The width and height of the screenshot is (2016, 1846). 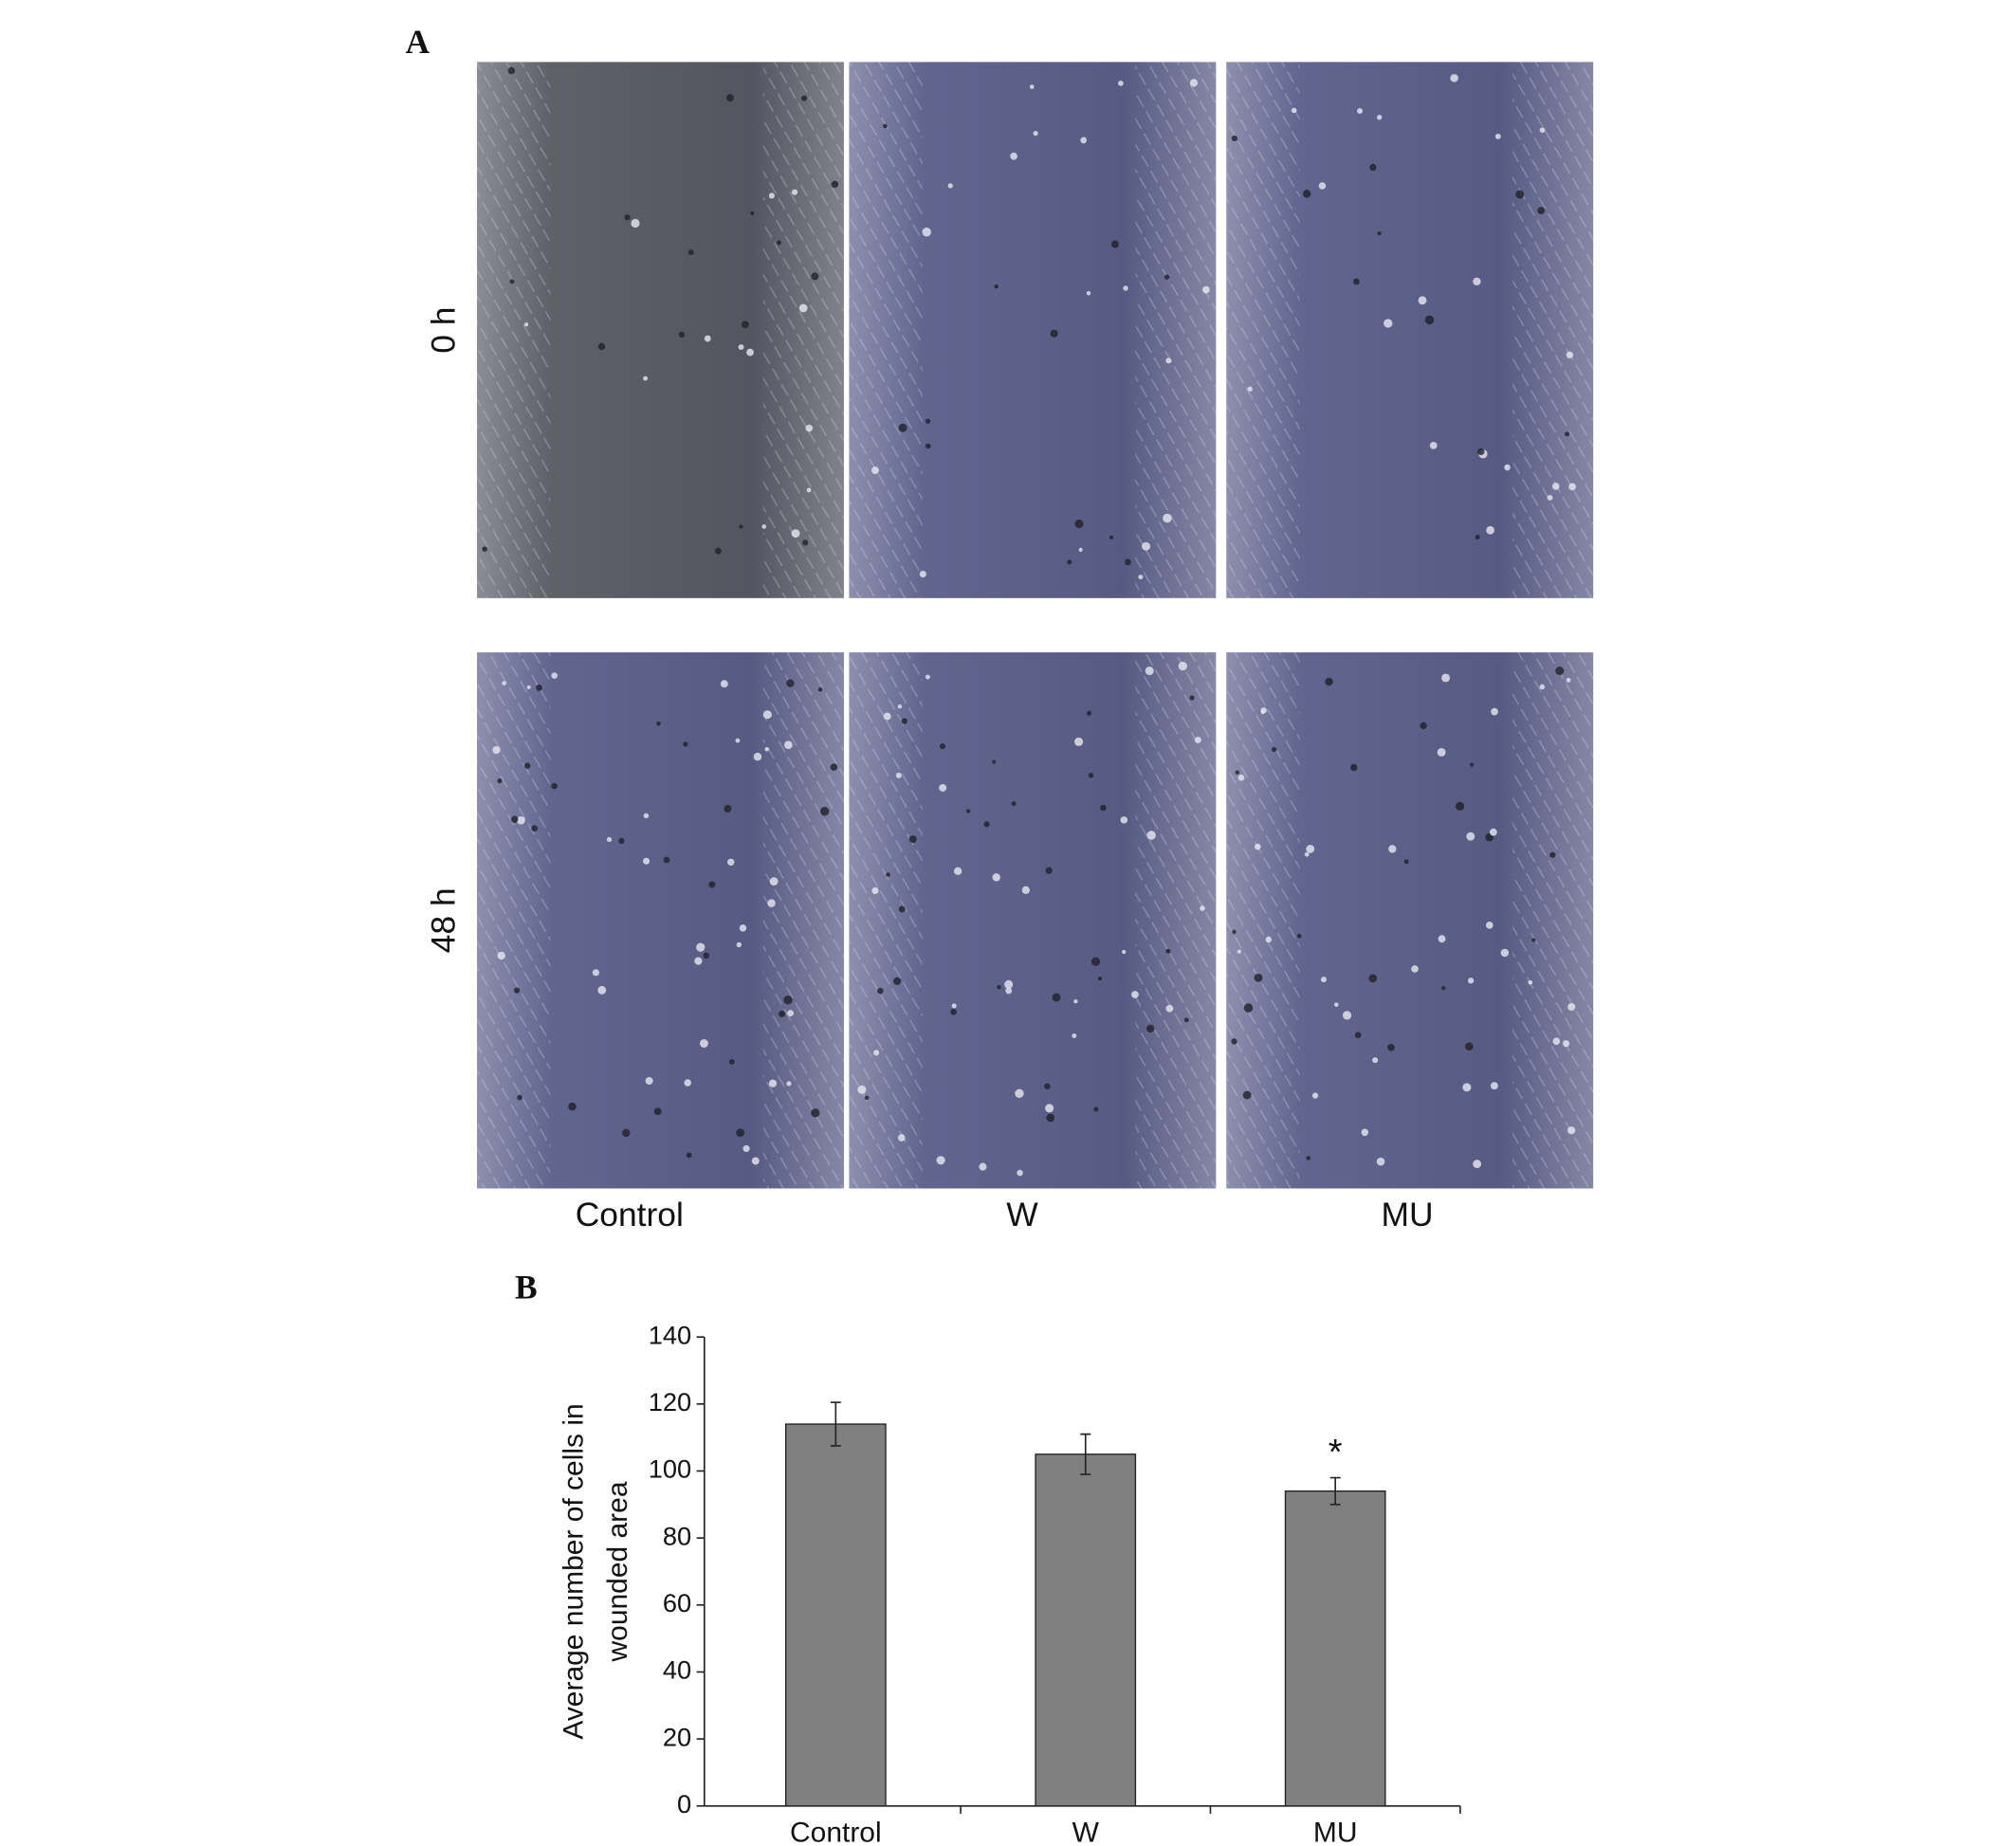 What do you see at coordinates (670, 1401) in the screenshot?
I see `y-tick-label: 120` at bounding box center [670, 1401].